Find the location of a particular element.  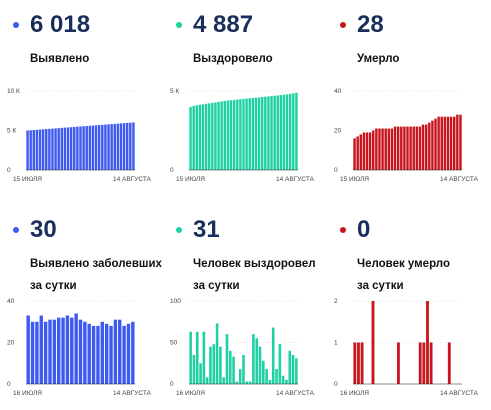

y-tick-label: 20 is located at coordinates (11, 343).